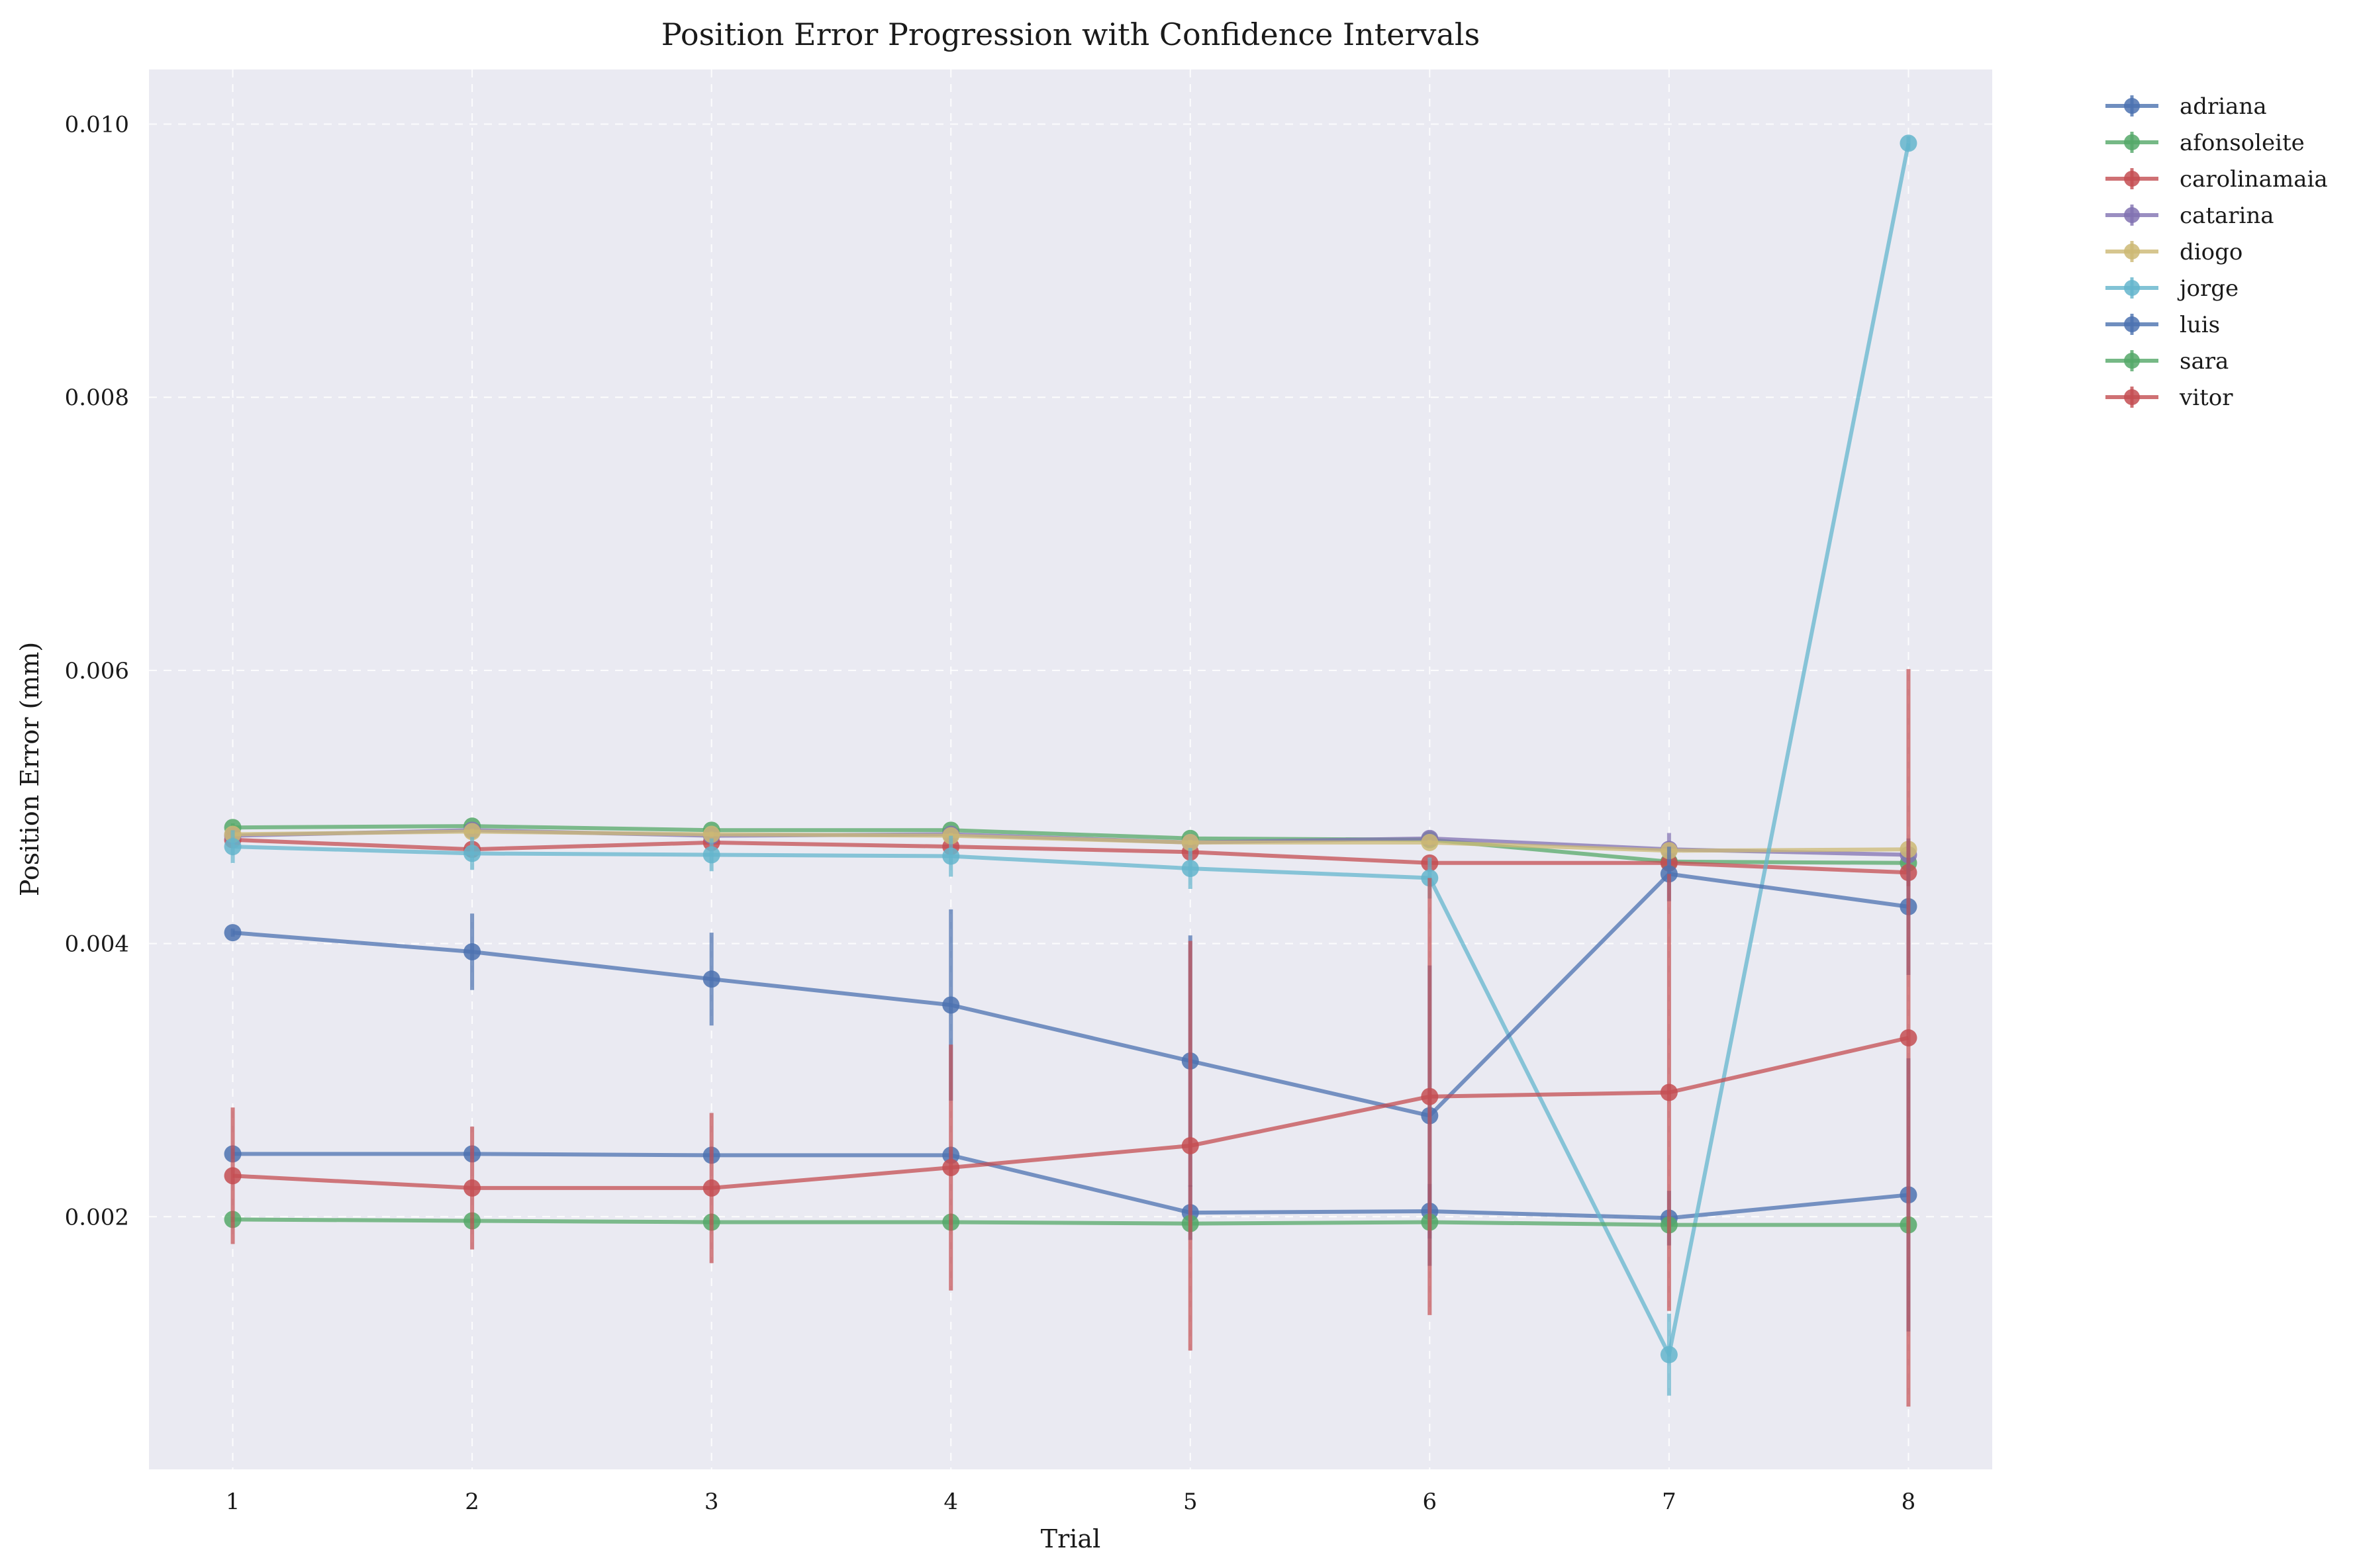 Image resolution: width=2363 pixels, height=1568 pixels. Describe the element at coordinates (2208, 288) in the screenshot. I see `legend-label: jorge` at that location.